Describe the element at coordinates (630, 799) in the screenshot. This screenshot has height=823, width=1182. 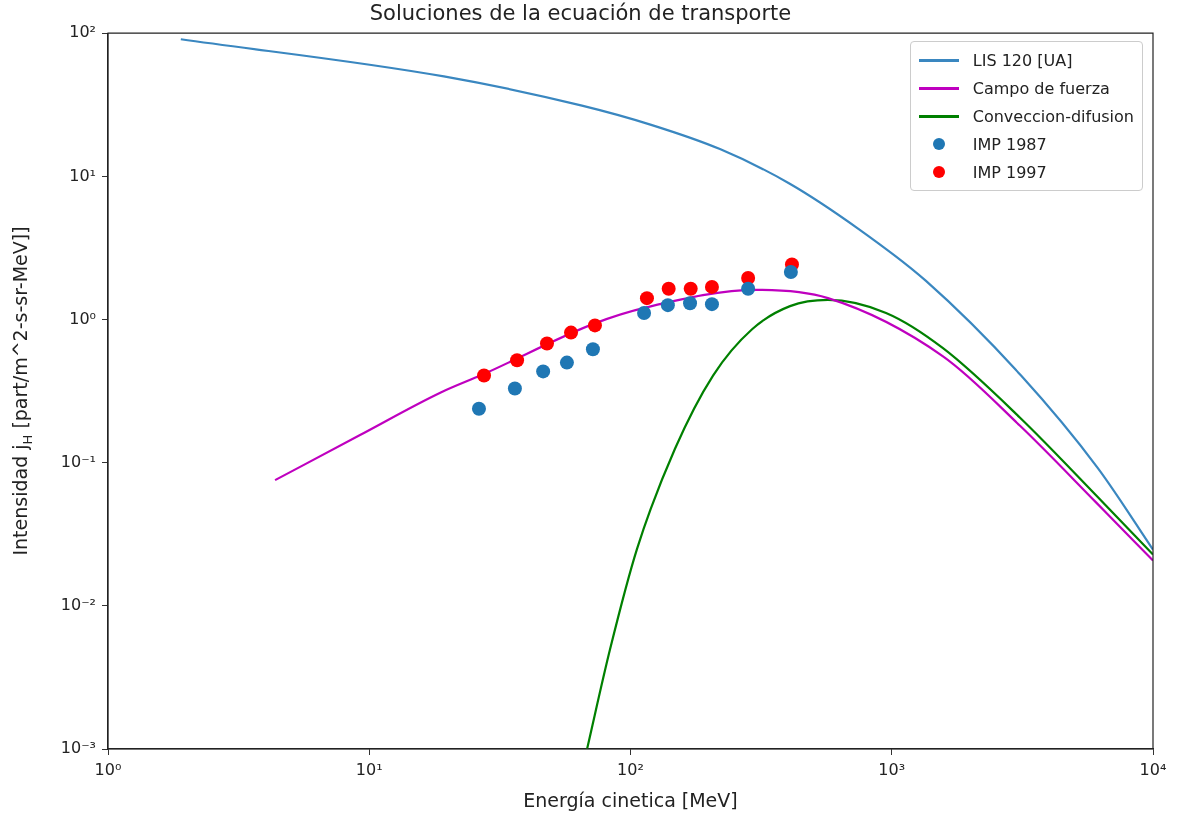
I see `x-axis-title: Energía cinetica [MeV]` at that location.